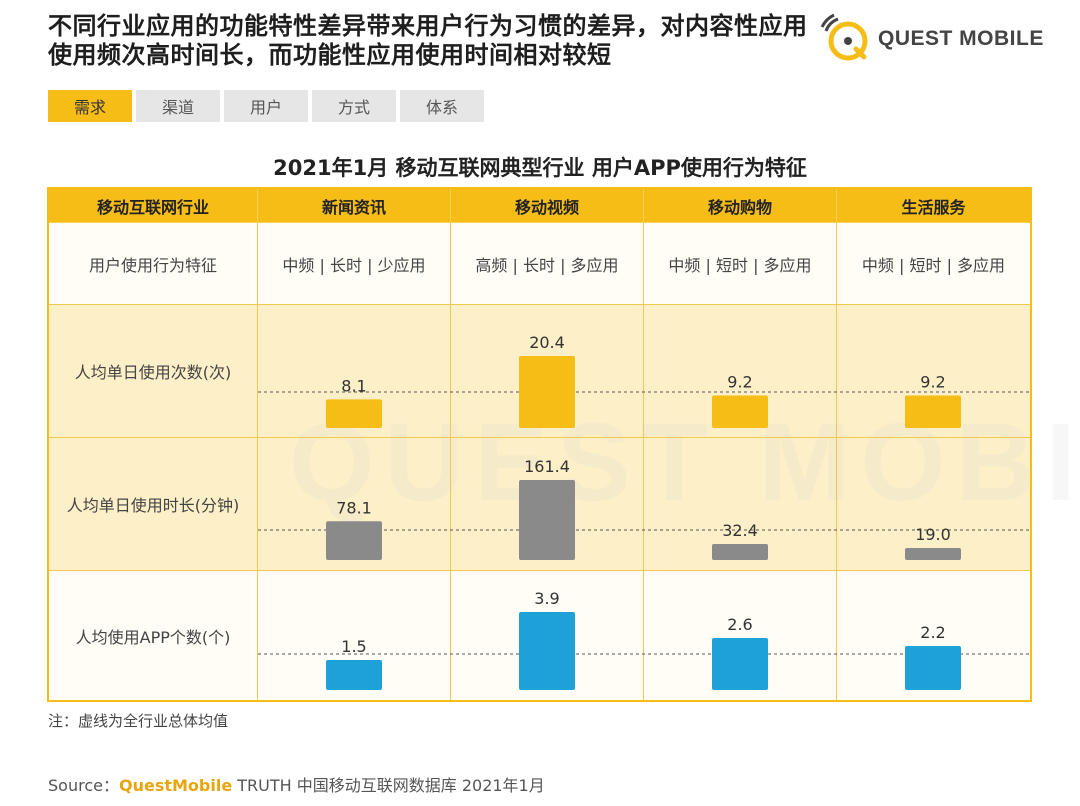 The height and width of the screenshot is (806, 1080). I want to click on value-label-frequency-shopping: 9.2, so click(739, 382).